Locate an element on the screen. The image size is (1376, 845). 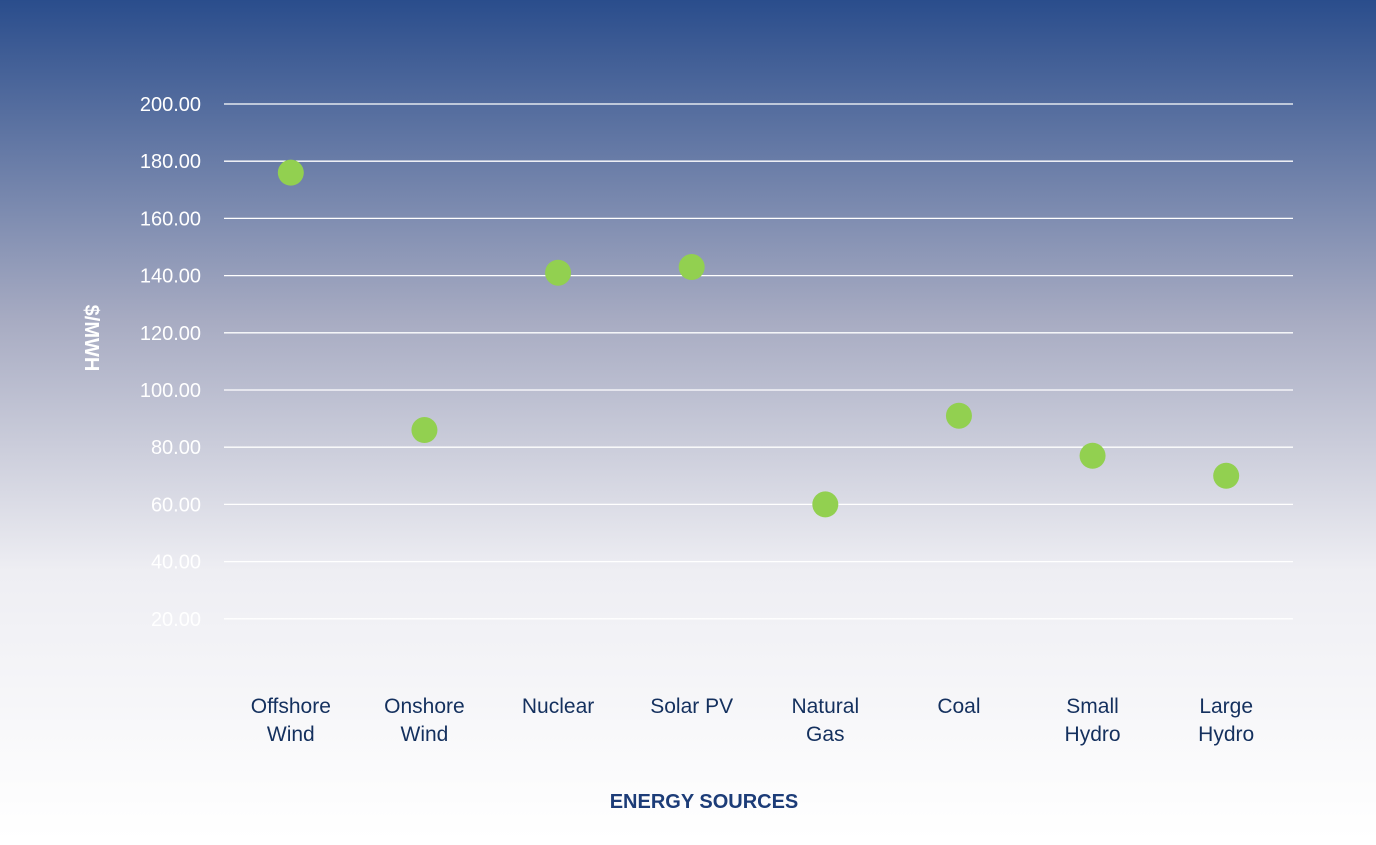
x-tick-label-line: Nuclear is located at coordinates (558, 706).